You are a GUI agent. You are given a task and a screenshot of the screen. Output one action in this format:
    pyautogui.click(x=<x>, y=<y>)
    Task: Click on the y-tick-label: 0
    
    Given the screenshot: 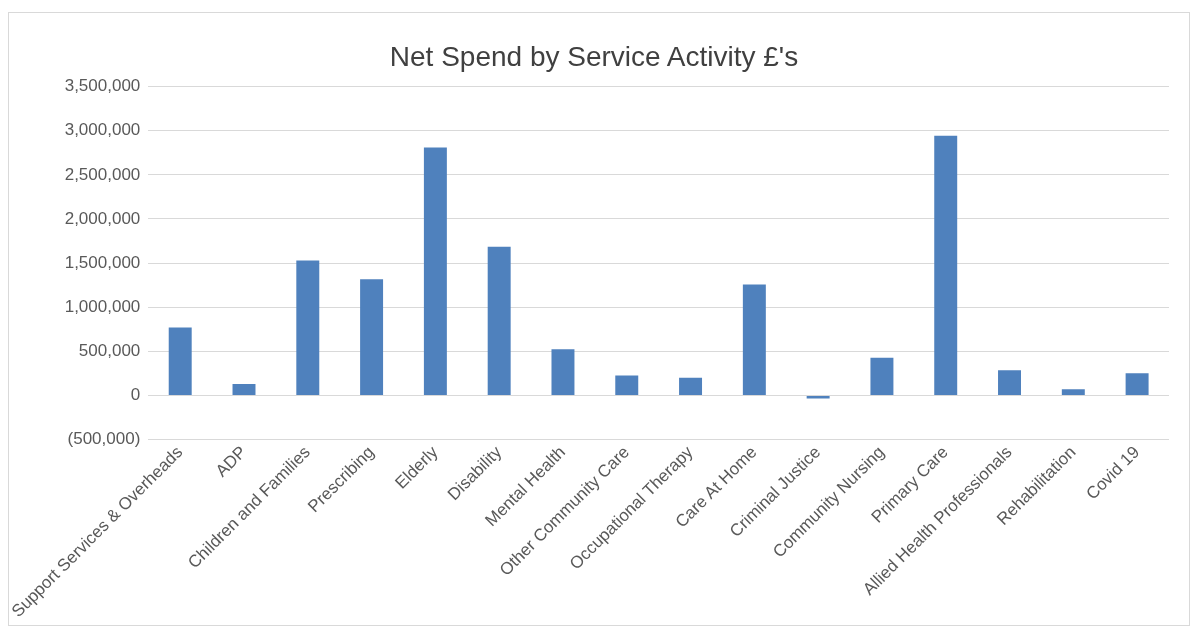 What is the action you would take?
    pyautogui.click(x=135, y=395)
    